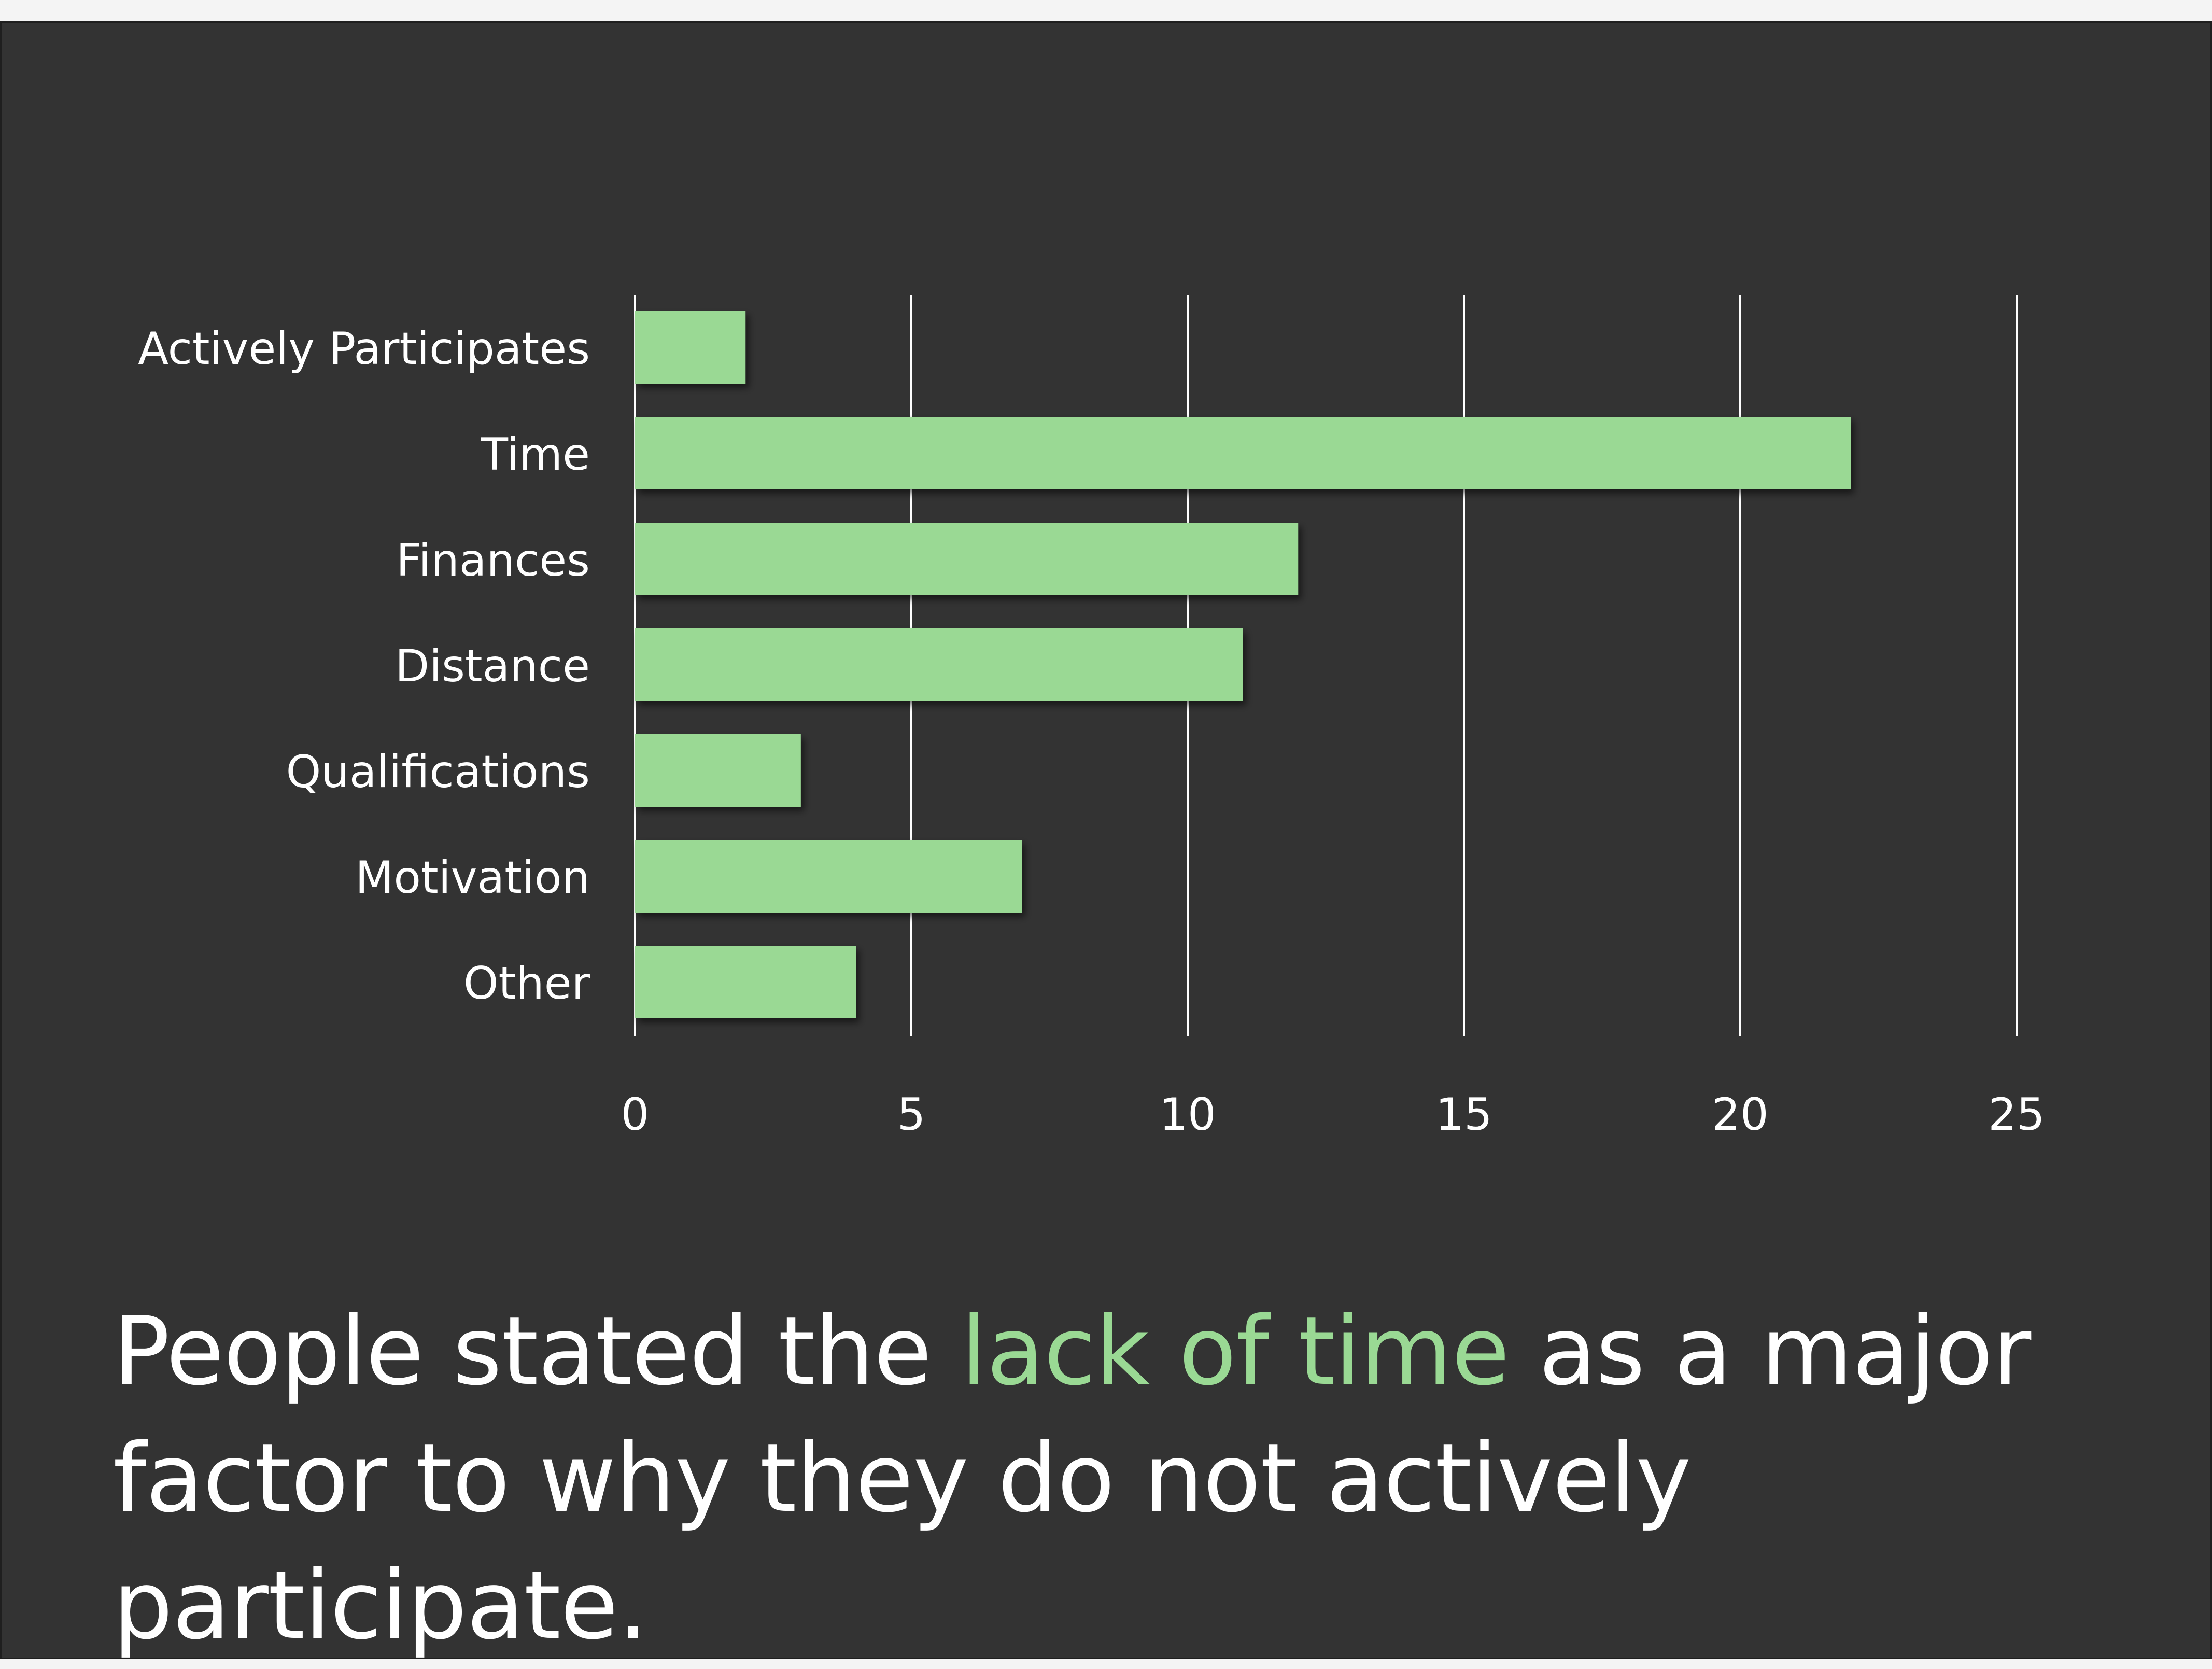  Describe the element at coordinates (526, 983) in the screenshot. I see `category-label: Other` at that location.